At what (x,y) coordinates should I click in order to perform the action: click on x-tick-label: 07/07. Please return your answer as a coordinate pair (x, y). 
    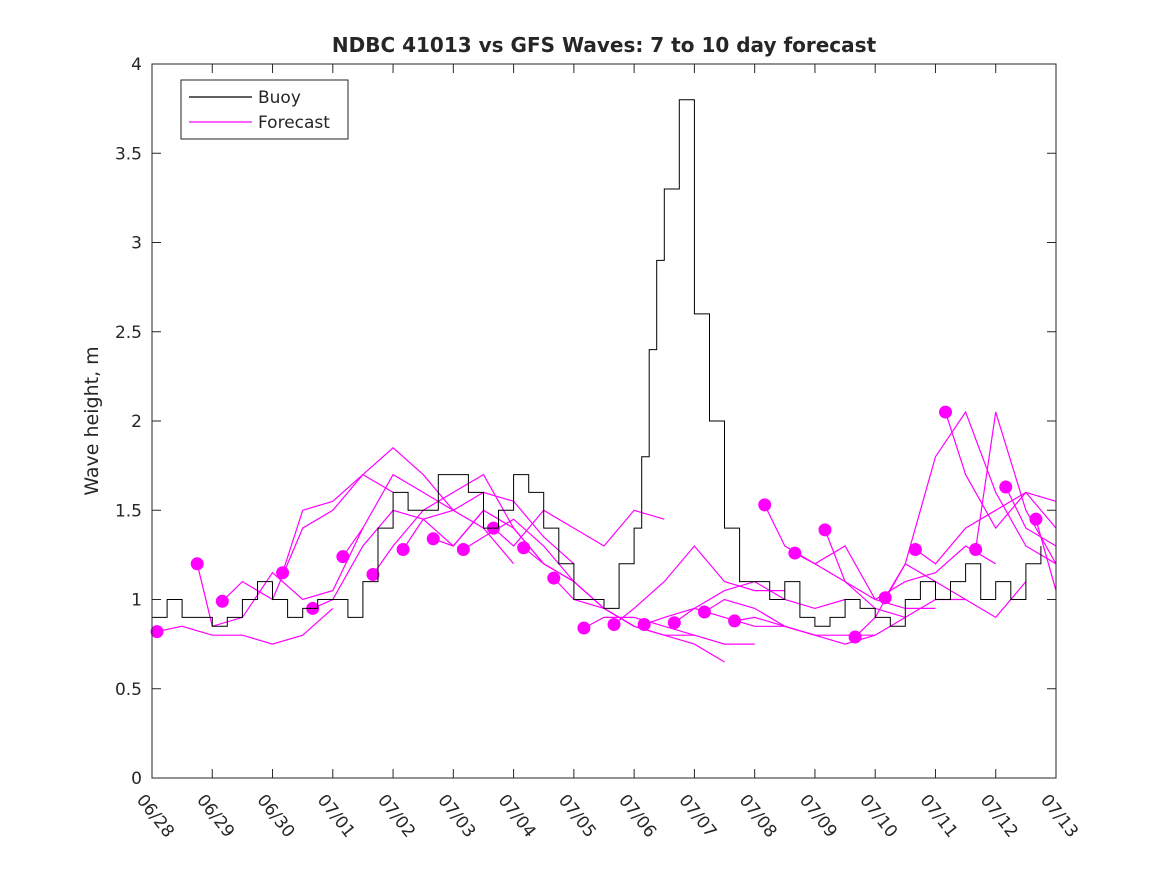
    Looking at the image, I should click on (697, 816).